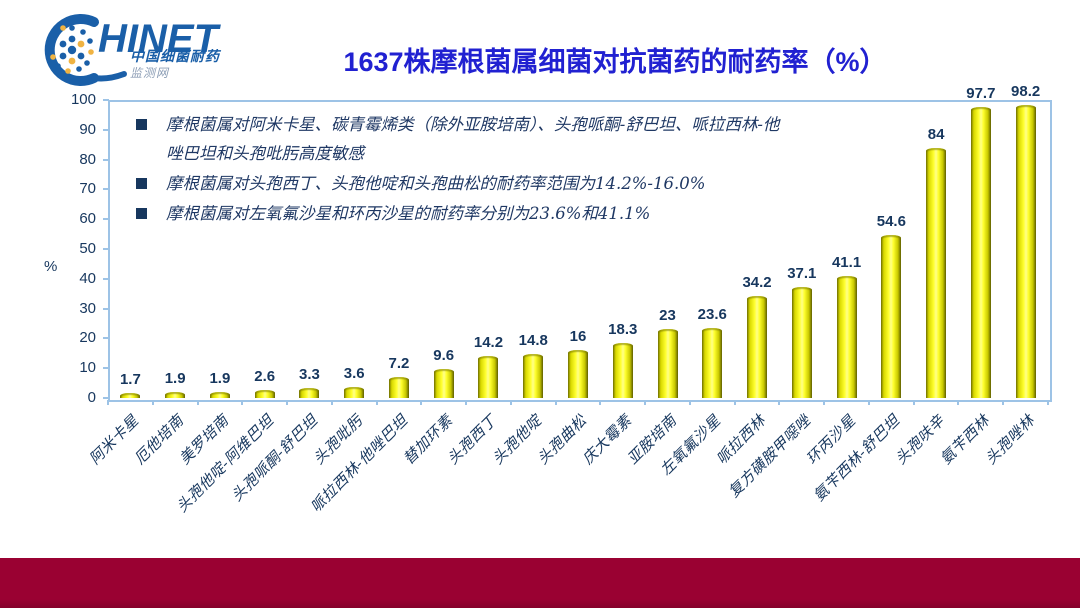  I want to click on bar-value-label: 41.1, so click(846, 262).